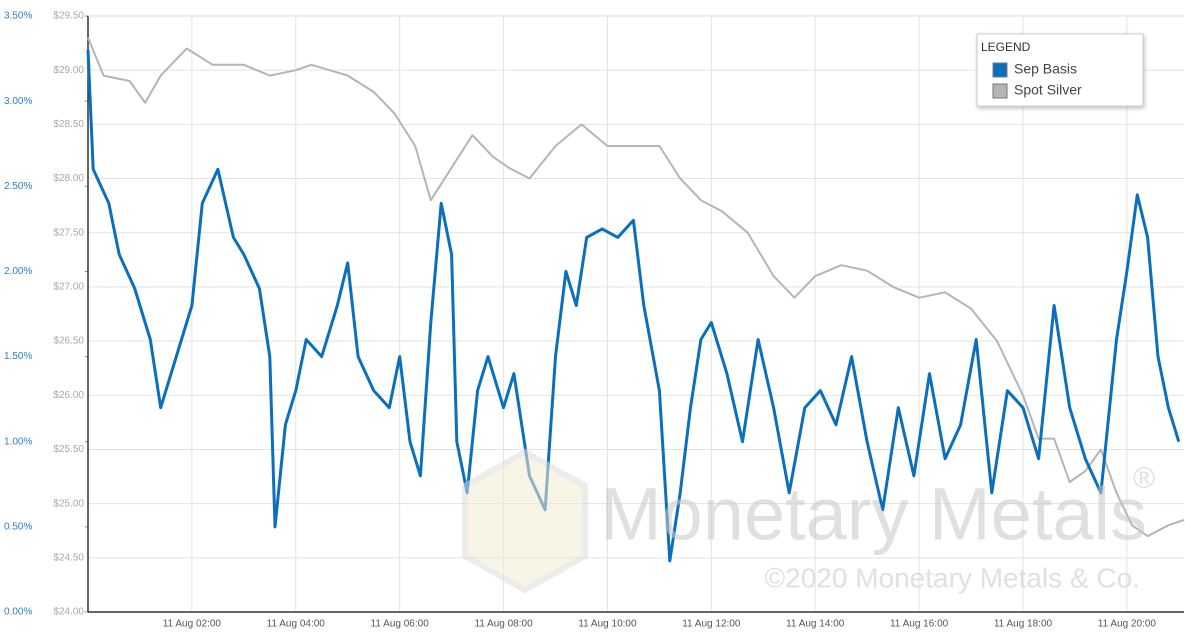 Image resolution: width=1185 pixels, height=634 pixels. I want to click on x-tick-label: 11 Aug 14:00, so click(815, 624).